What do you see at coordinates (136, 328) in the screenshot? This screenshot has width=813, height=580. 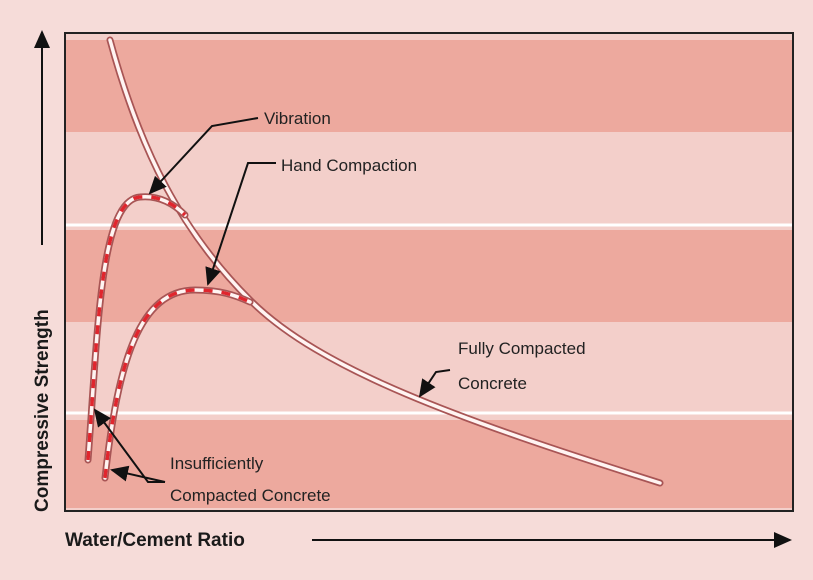 I see `vibration-curve` at bounding box center [136, 328].